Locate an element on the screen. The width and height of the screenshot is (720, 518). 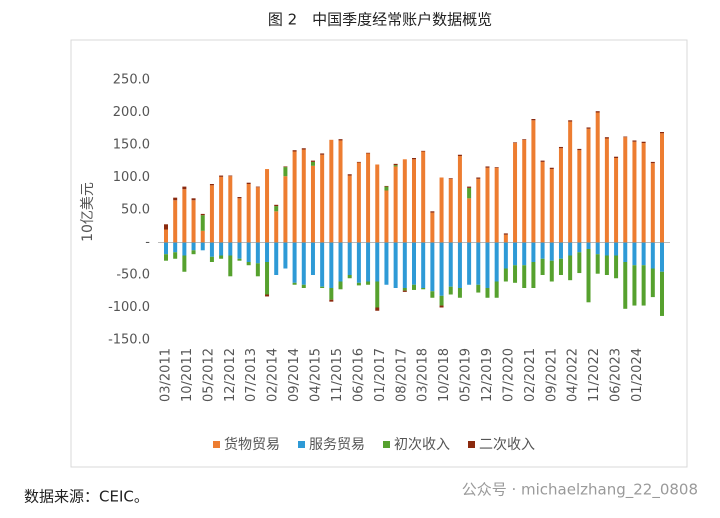
x-tick-label: 07/2020 is located at coordinates (508, 375).